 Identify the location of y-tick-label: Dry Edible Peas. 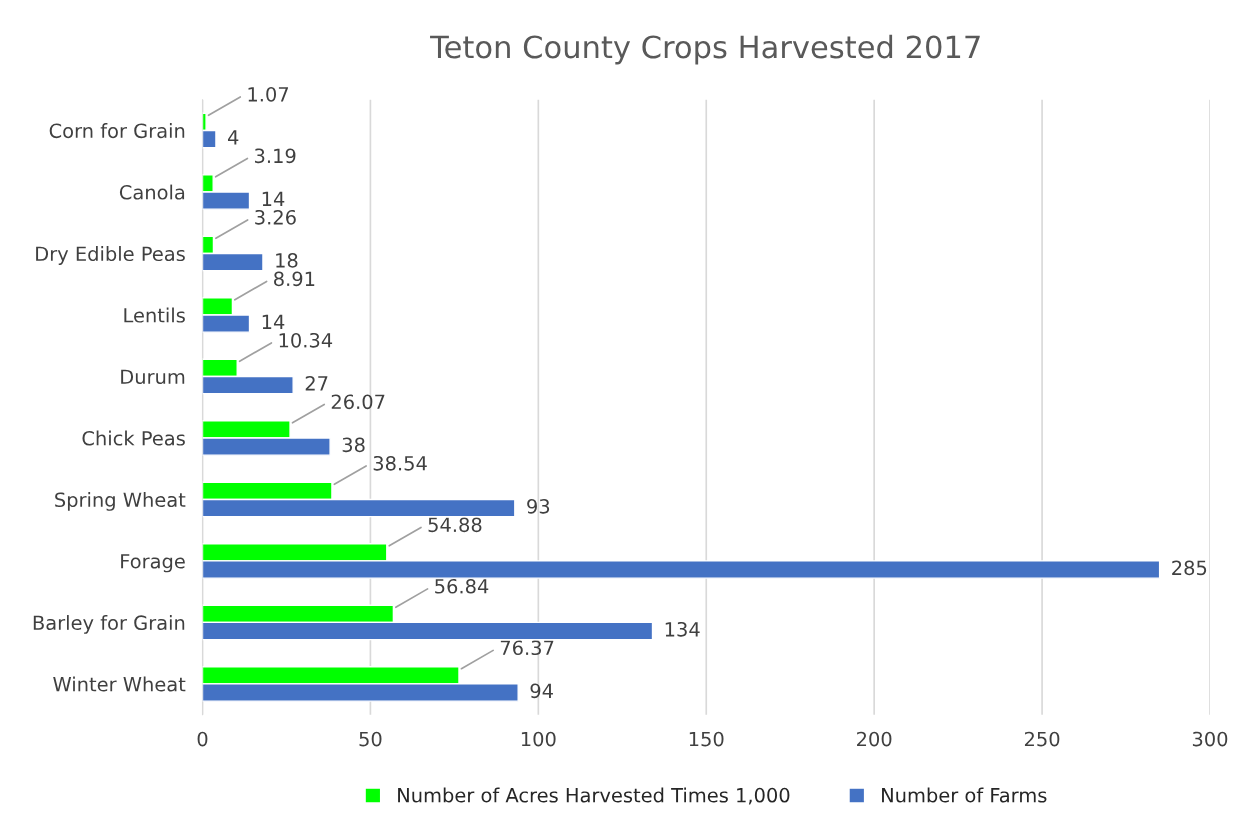
(110, 255).